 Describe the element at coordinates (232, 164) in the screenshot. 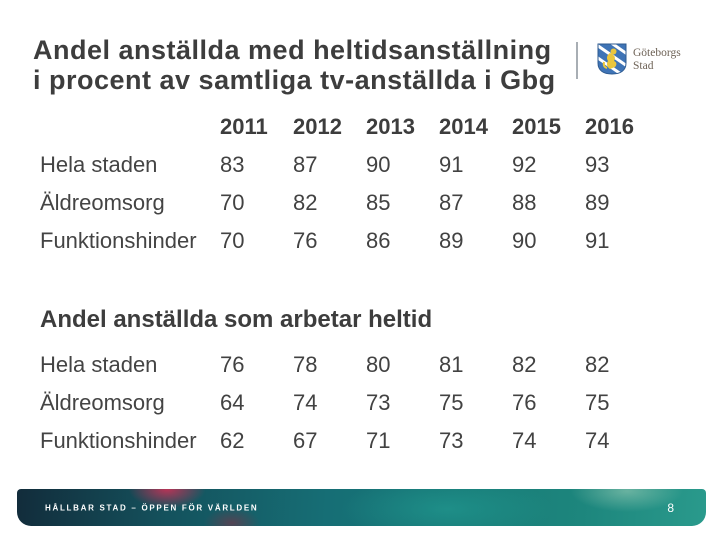

I see `value-cell: 83` at that location.